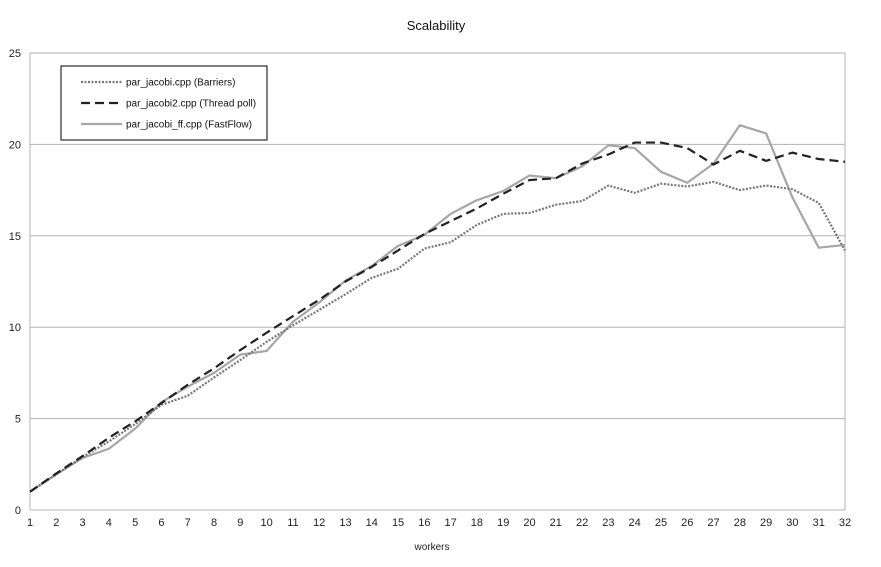  I want to click on y-tick-label: 15, so click(15, 237).